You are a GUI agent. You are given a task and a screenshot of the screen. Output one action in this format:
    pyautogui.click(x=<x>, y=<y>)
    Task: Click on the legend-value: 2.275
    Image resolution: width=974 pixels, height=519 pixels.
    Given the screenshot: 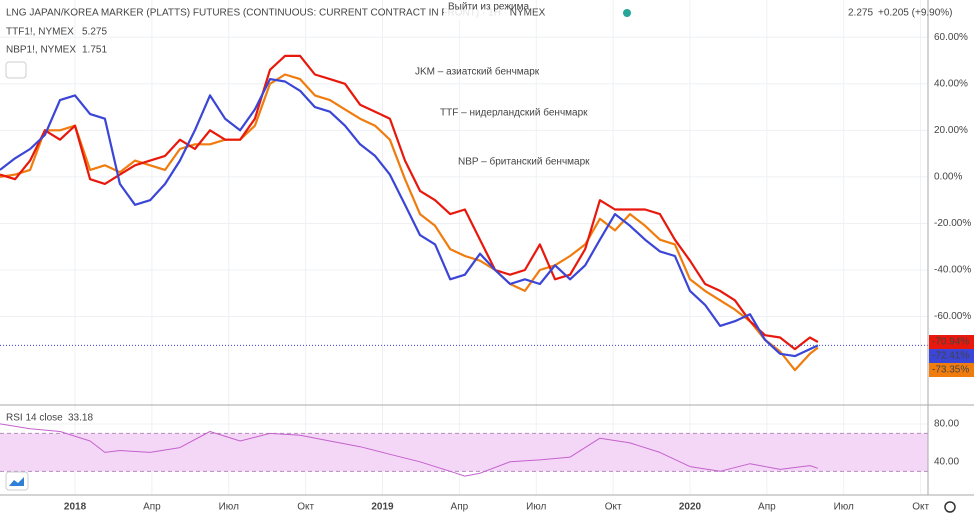 What is the action you would take?
    pyautogui.click(x=860, y=13)
    